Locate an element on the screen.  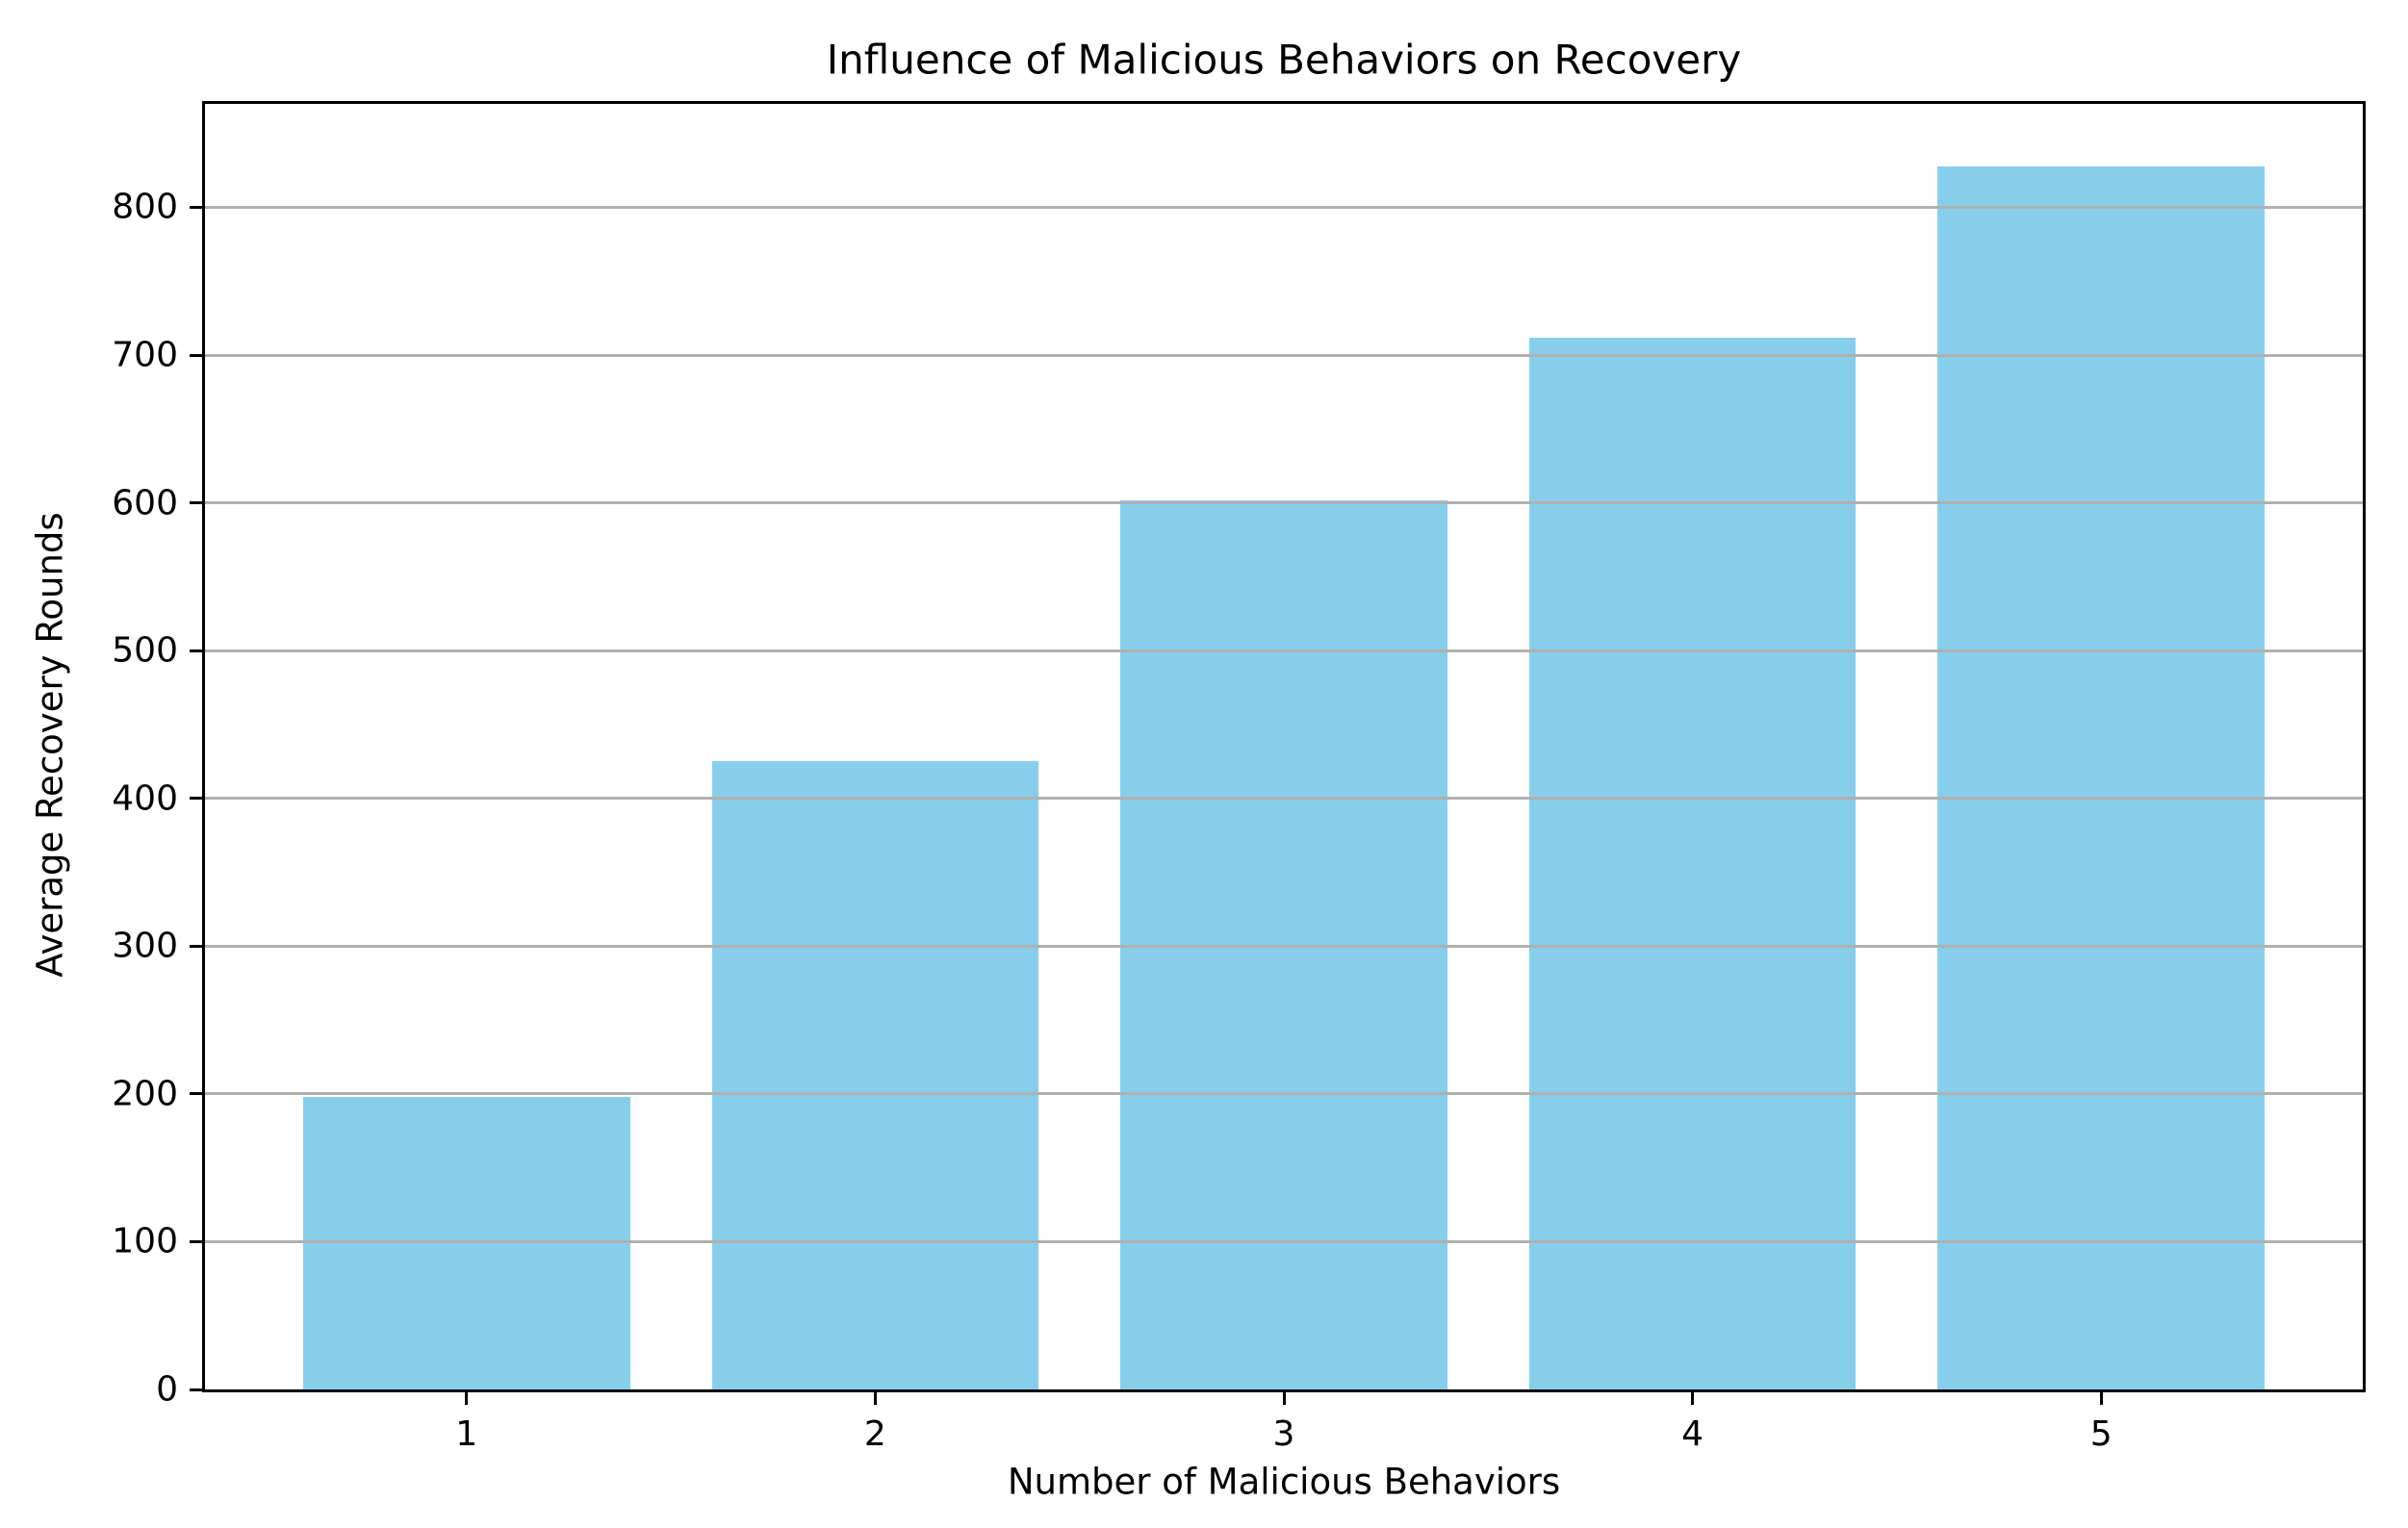
y-tick-label-400: 400 is located at coordinates (145, 798).